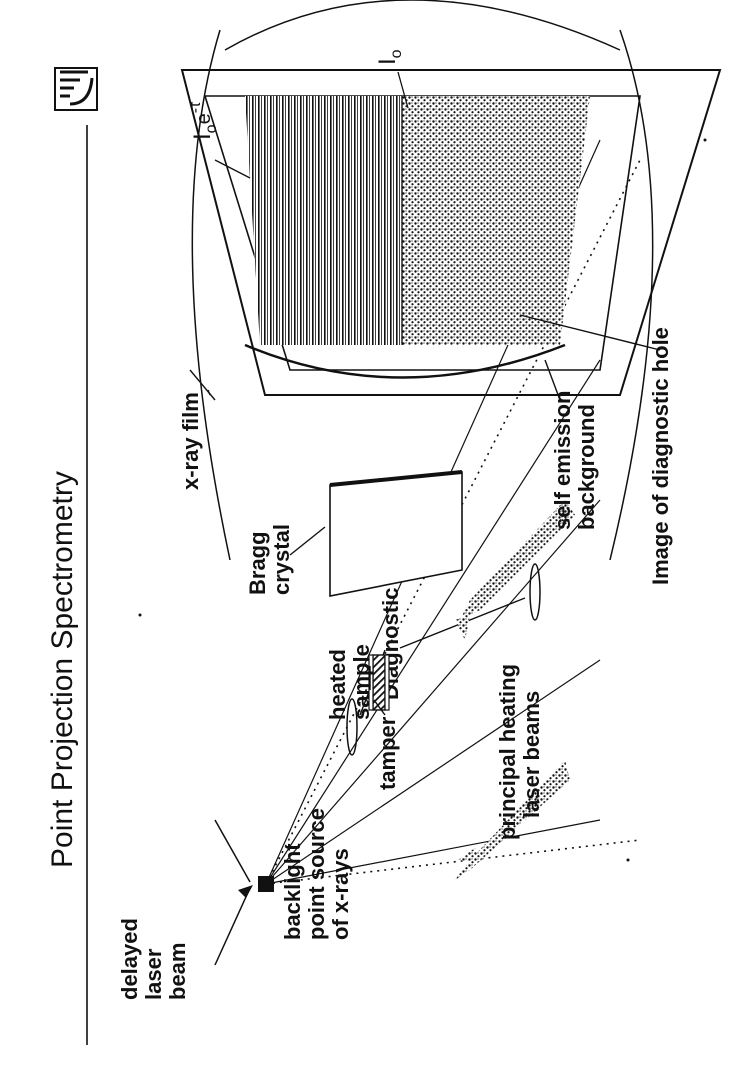  I want to click on svg-text:backlight point source: backlight point source of x-rays, so click(316, 871).